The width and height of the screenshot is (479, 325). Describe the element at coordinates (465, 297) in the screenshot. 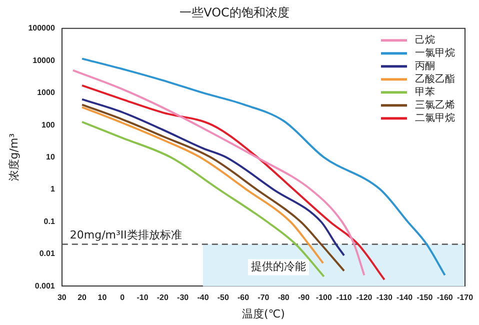

I see `x-tick-label: -170` at that location.